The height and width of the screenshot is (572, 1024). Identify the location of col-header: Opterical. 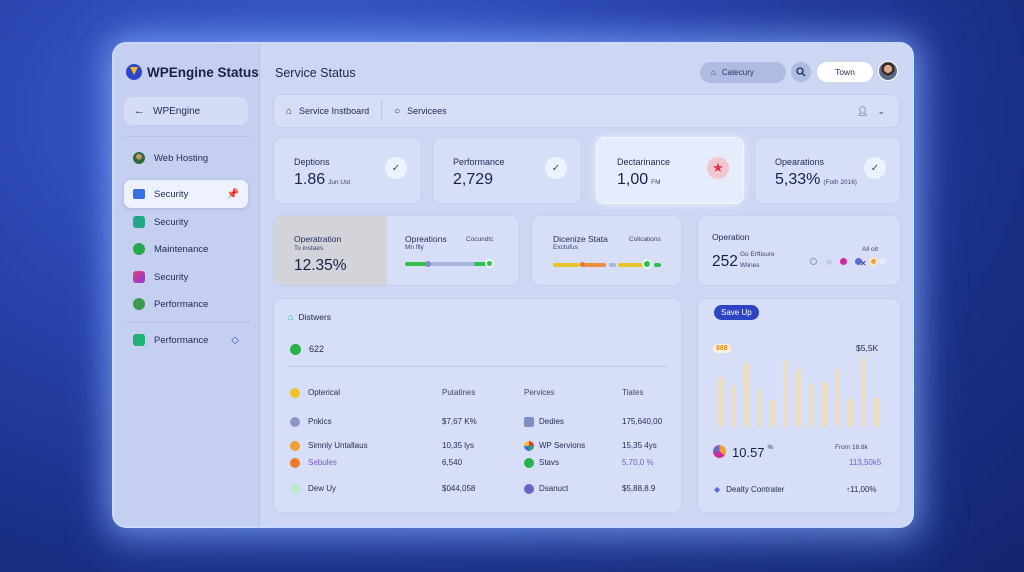
(324, 392).